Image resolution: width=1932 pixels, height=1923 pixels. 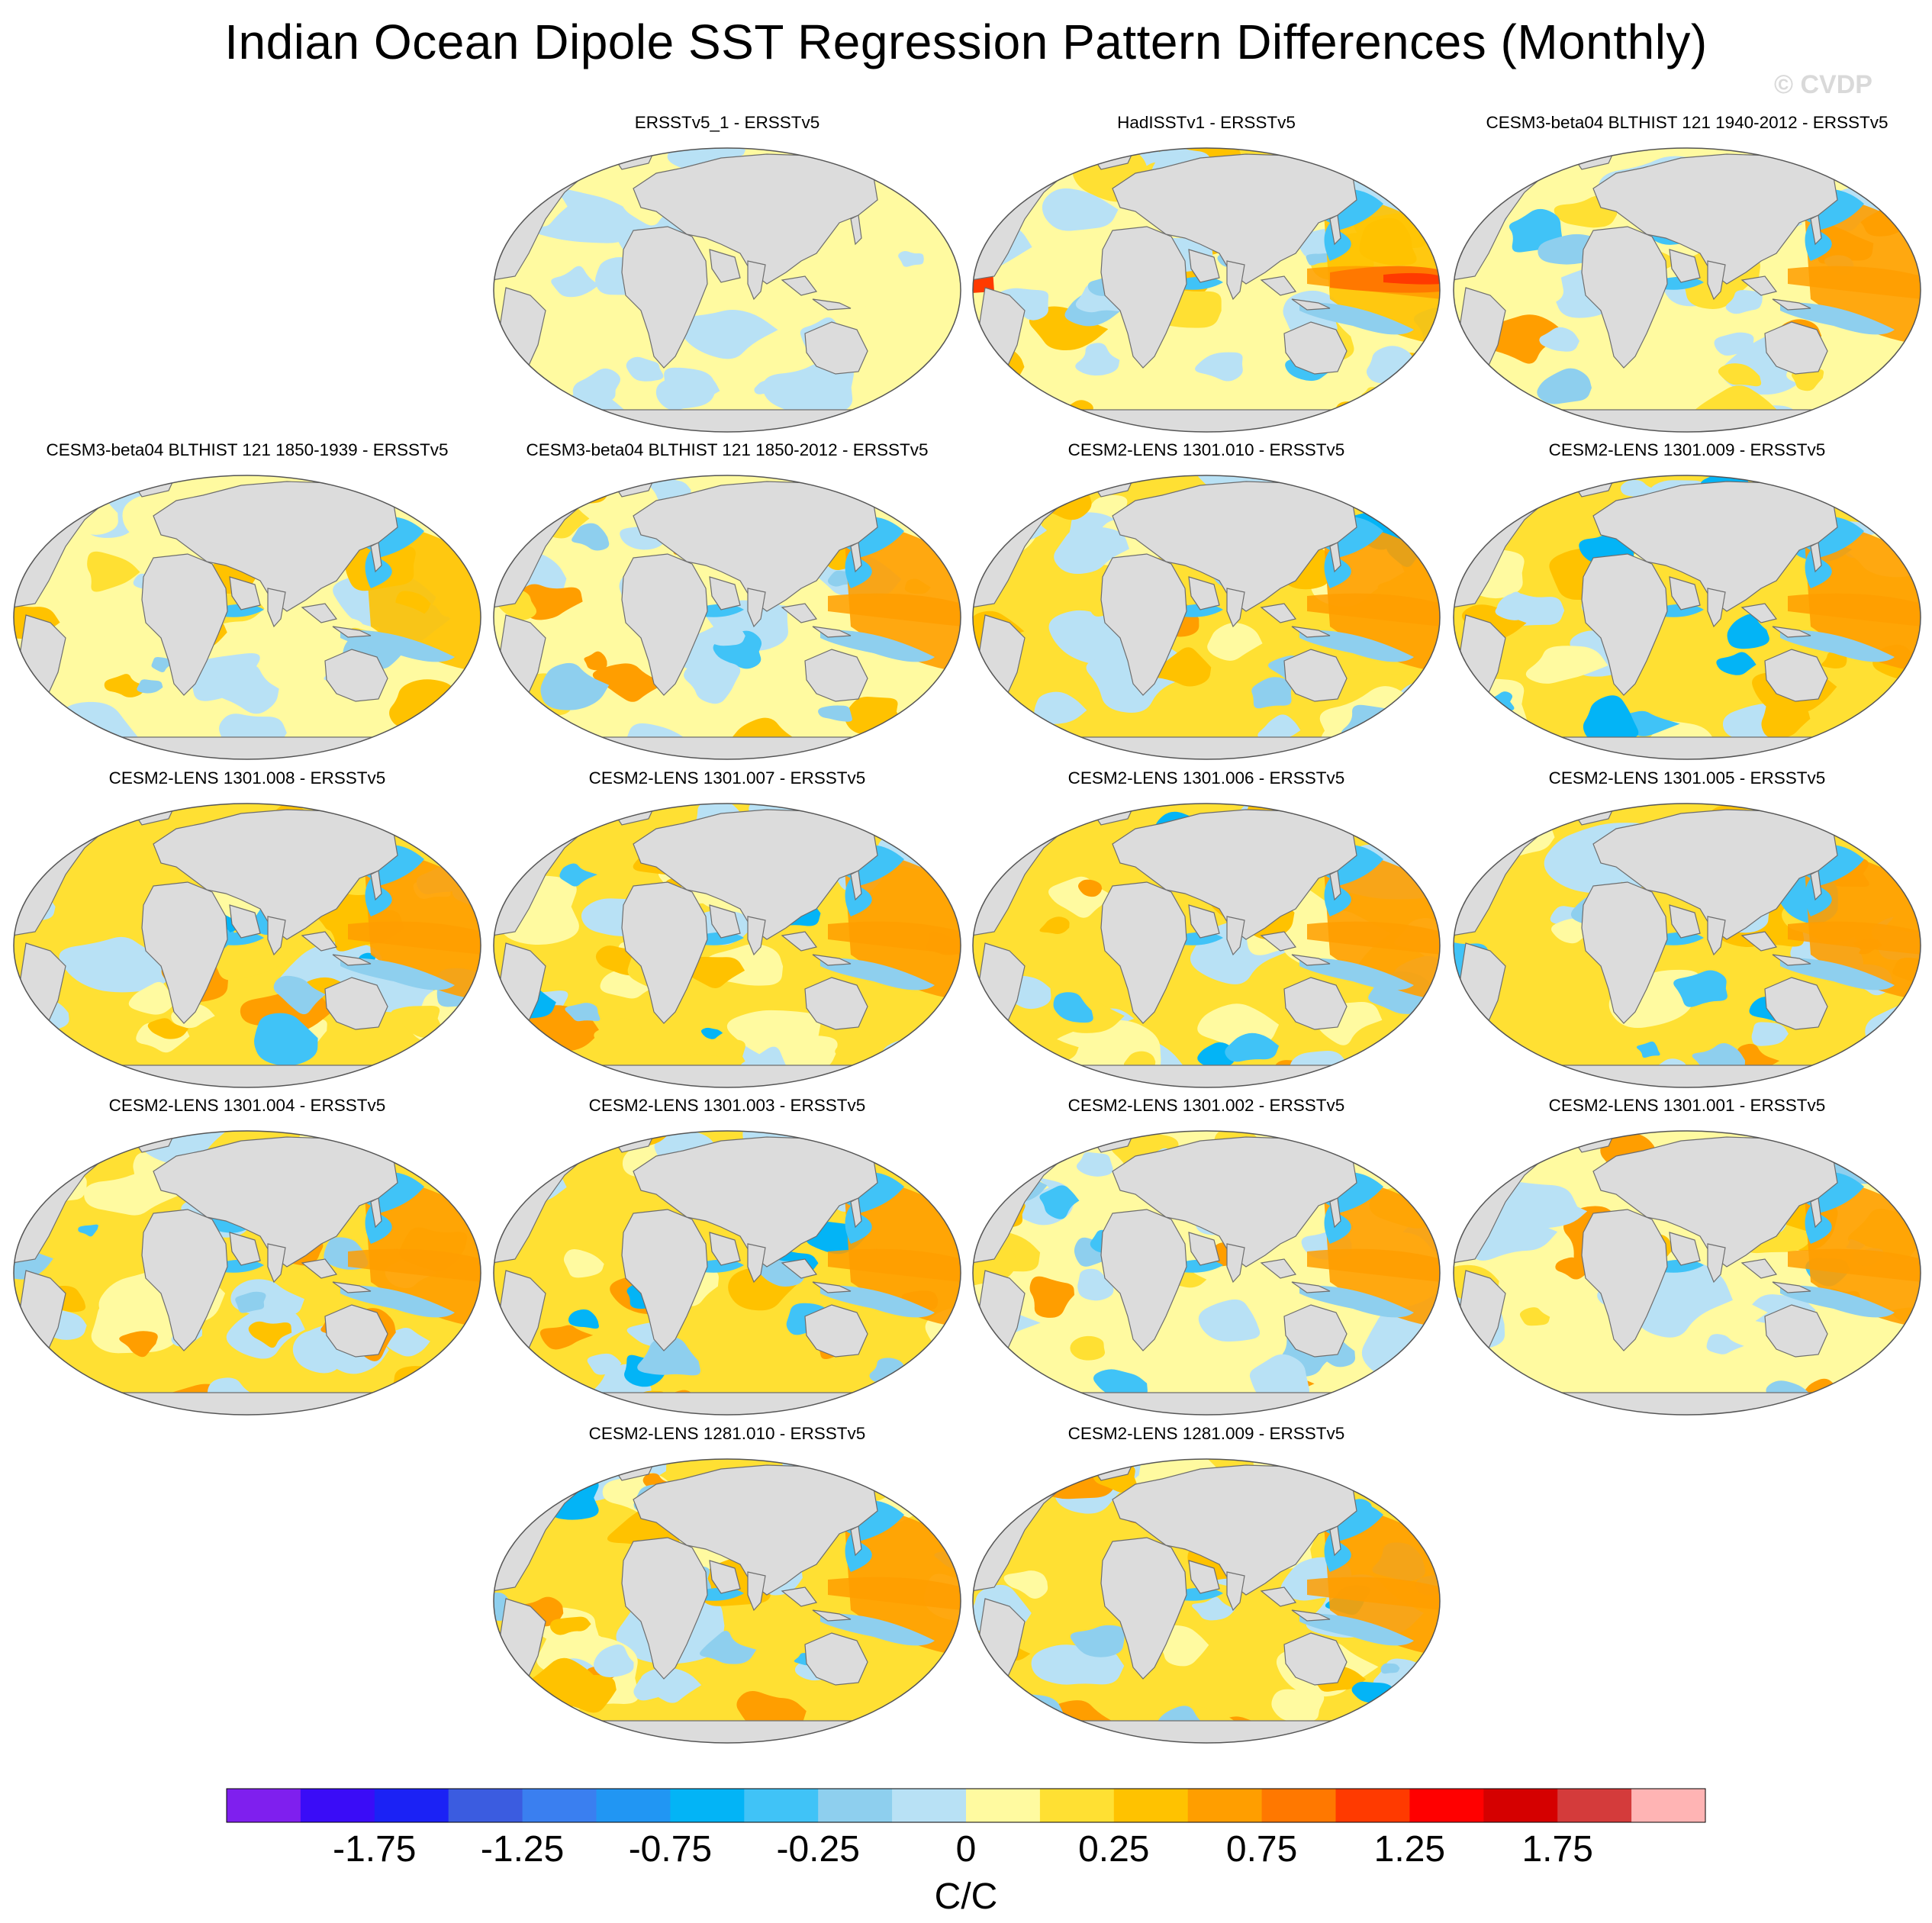 I want to click on colorbar-tick-label: -0.25, so click(x=818, y=1849).